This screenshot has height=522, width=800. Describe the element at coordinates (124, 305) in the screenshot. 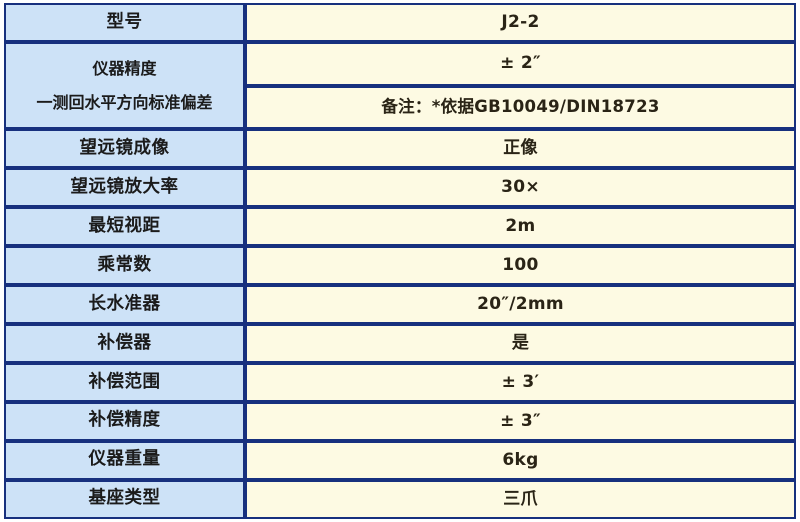

I see `spec-label-plate-level: 长水准器` at that location.